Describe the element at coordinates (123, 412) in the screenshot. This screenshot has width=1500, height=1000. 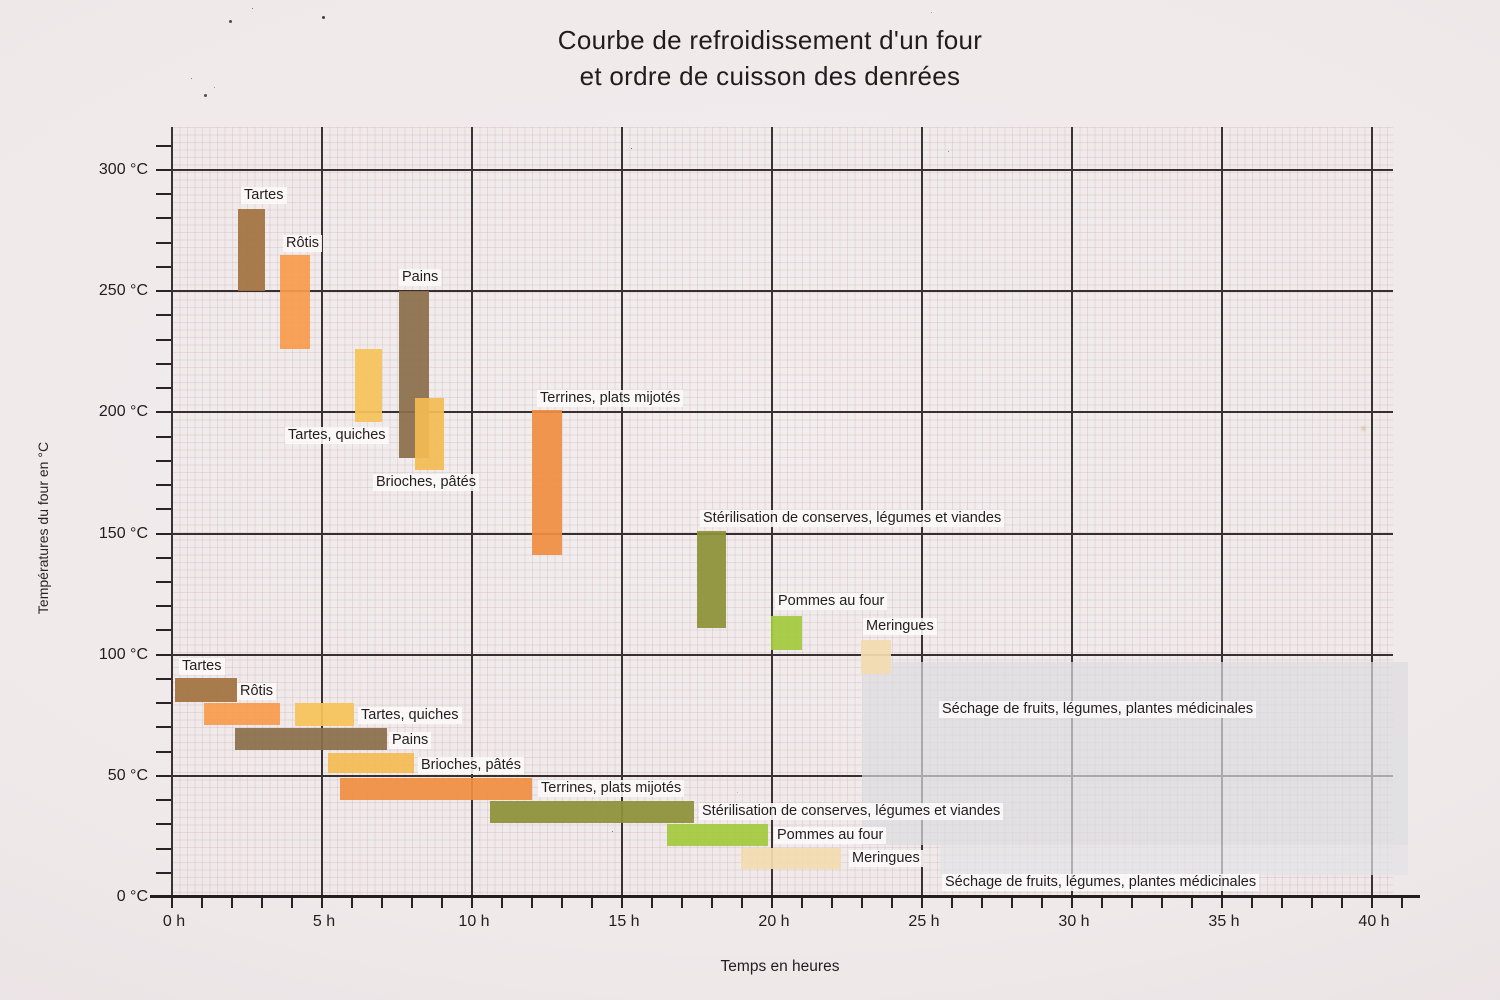
I see `y-tick-label: 200 °C` at that location.